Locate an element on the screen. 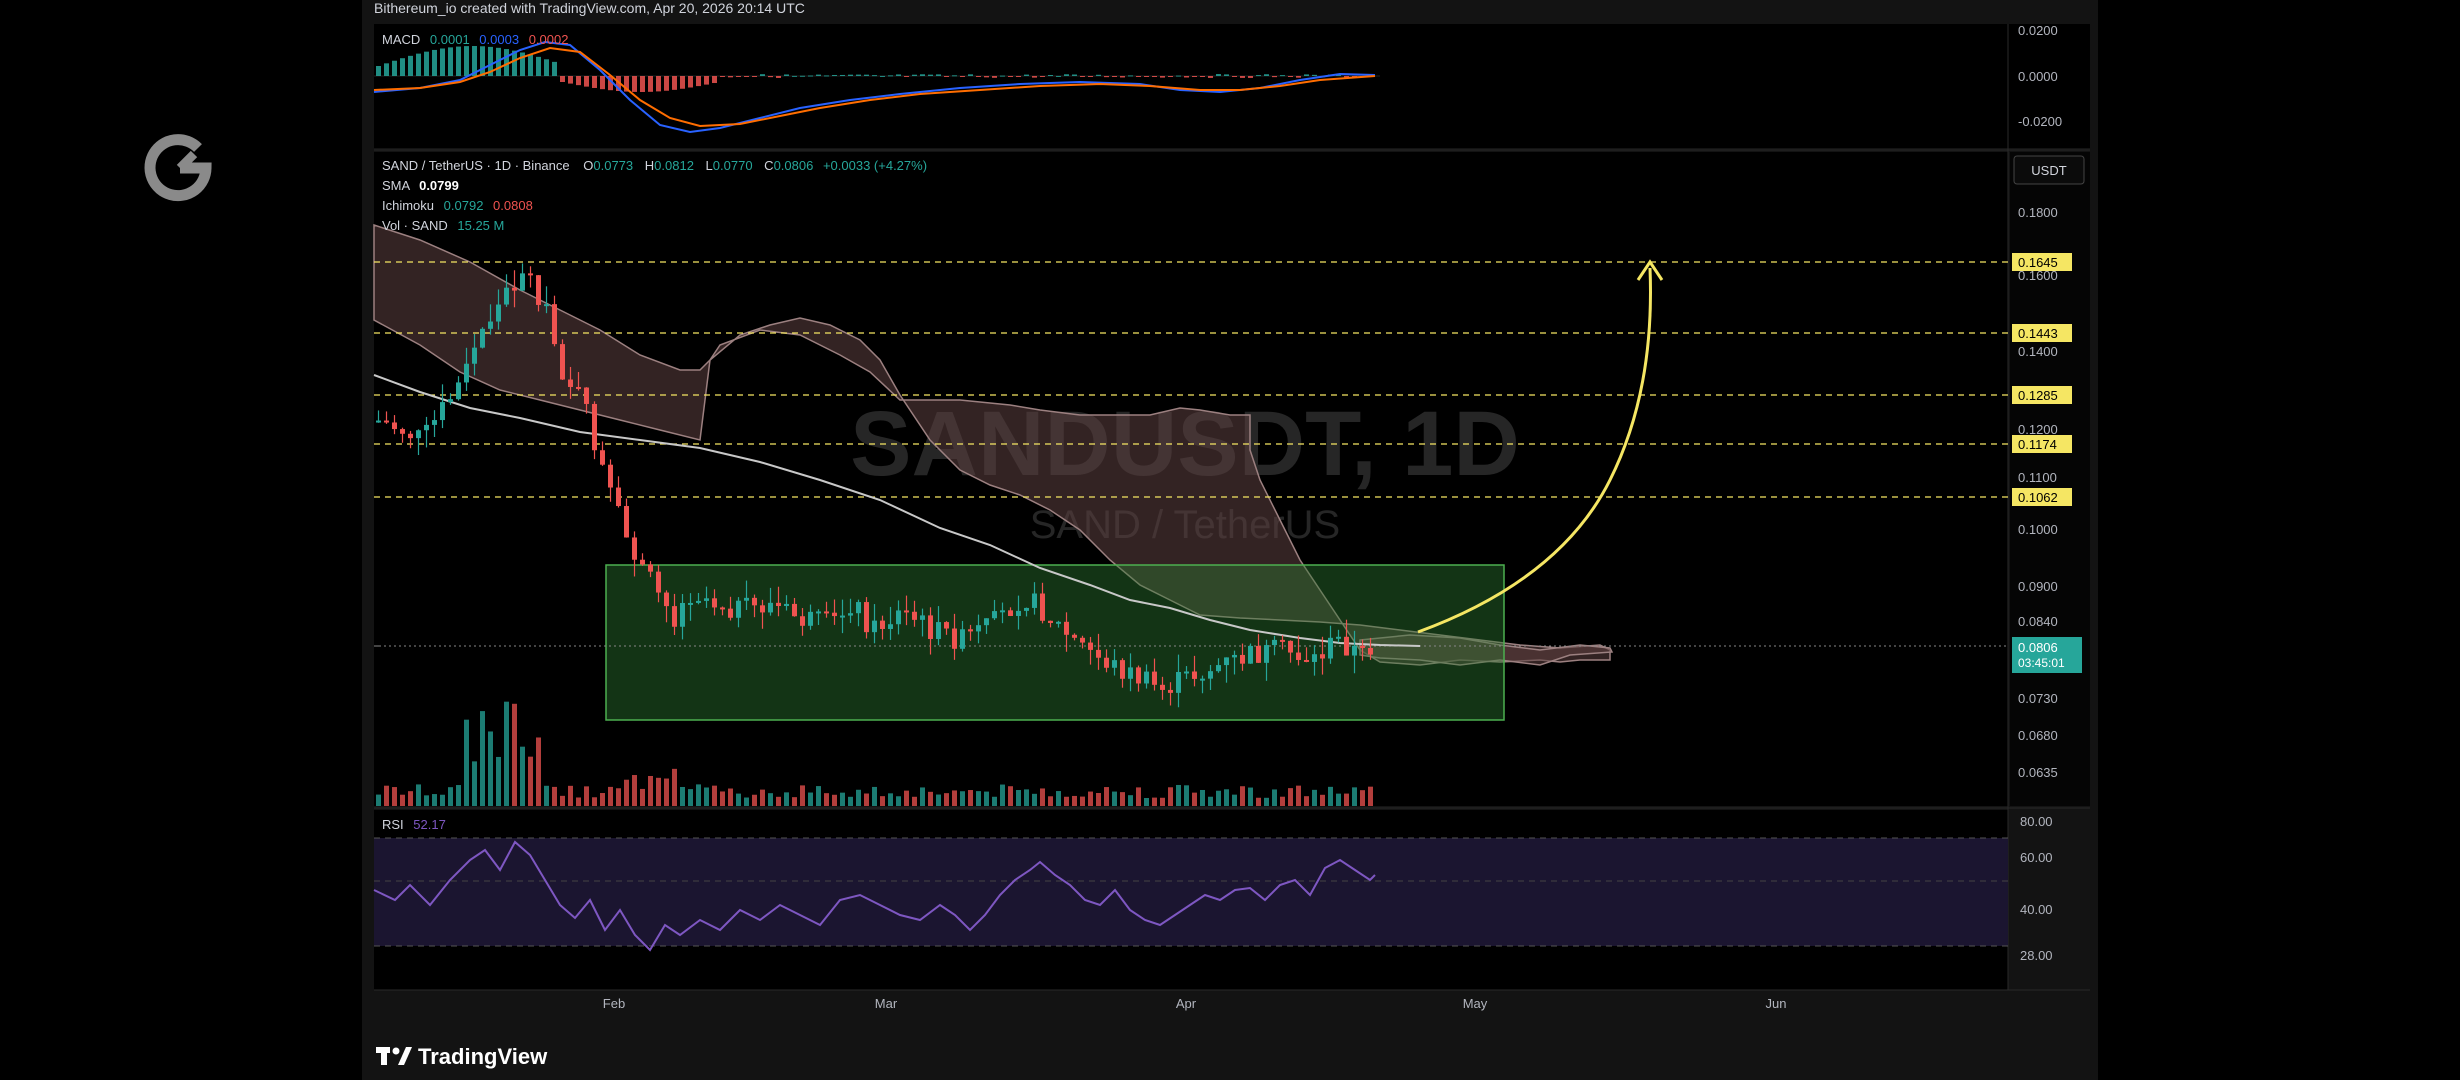 This screenshot has height=1080, width=2460. signal-line is located at coordinates (874, 87).